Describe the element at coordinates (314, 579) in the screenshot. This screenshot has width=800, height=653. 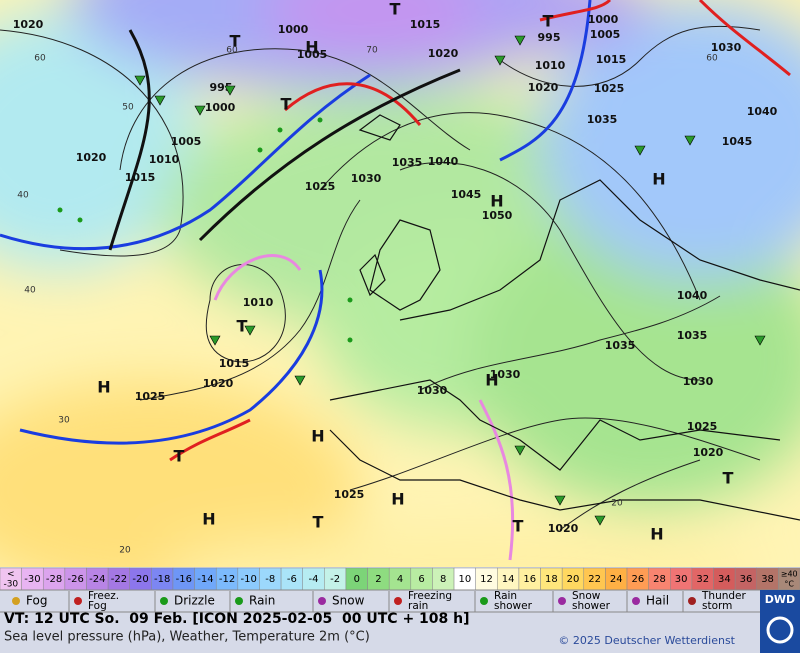
I see `scale-label: -4` at that location.